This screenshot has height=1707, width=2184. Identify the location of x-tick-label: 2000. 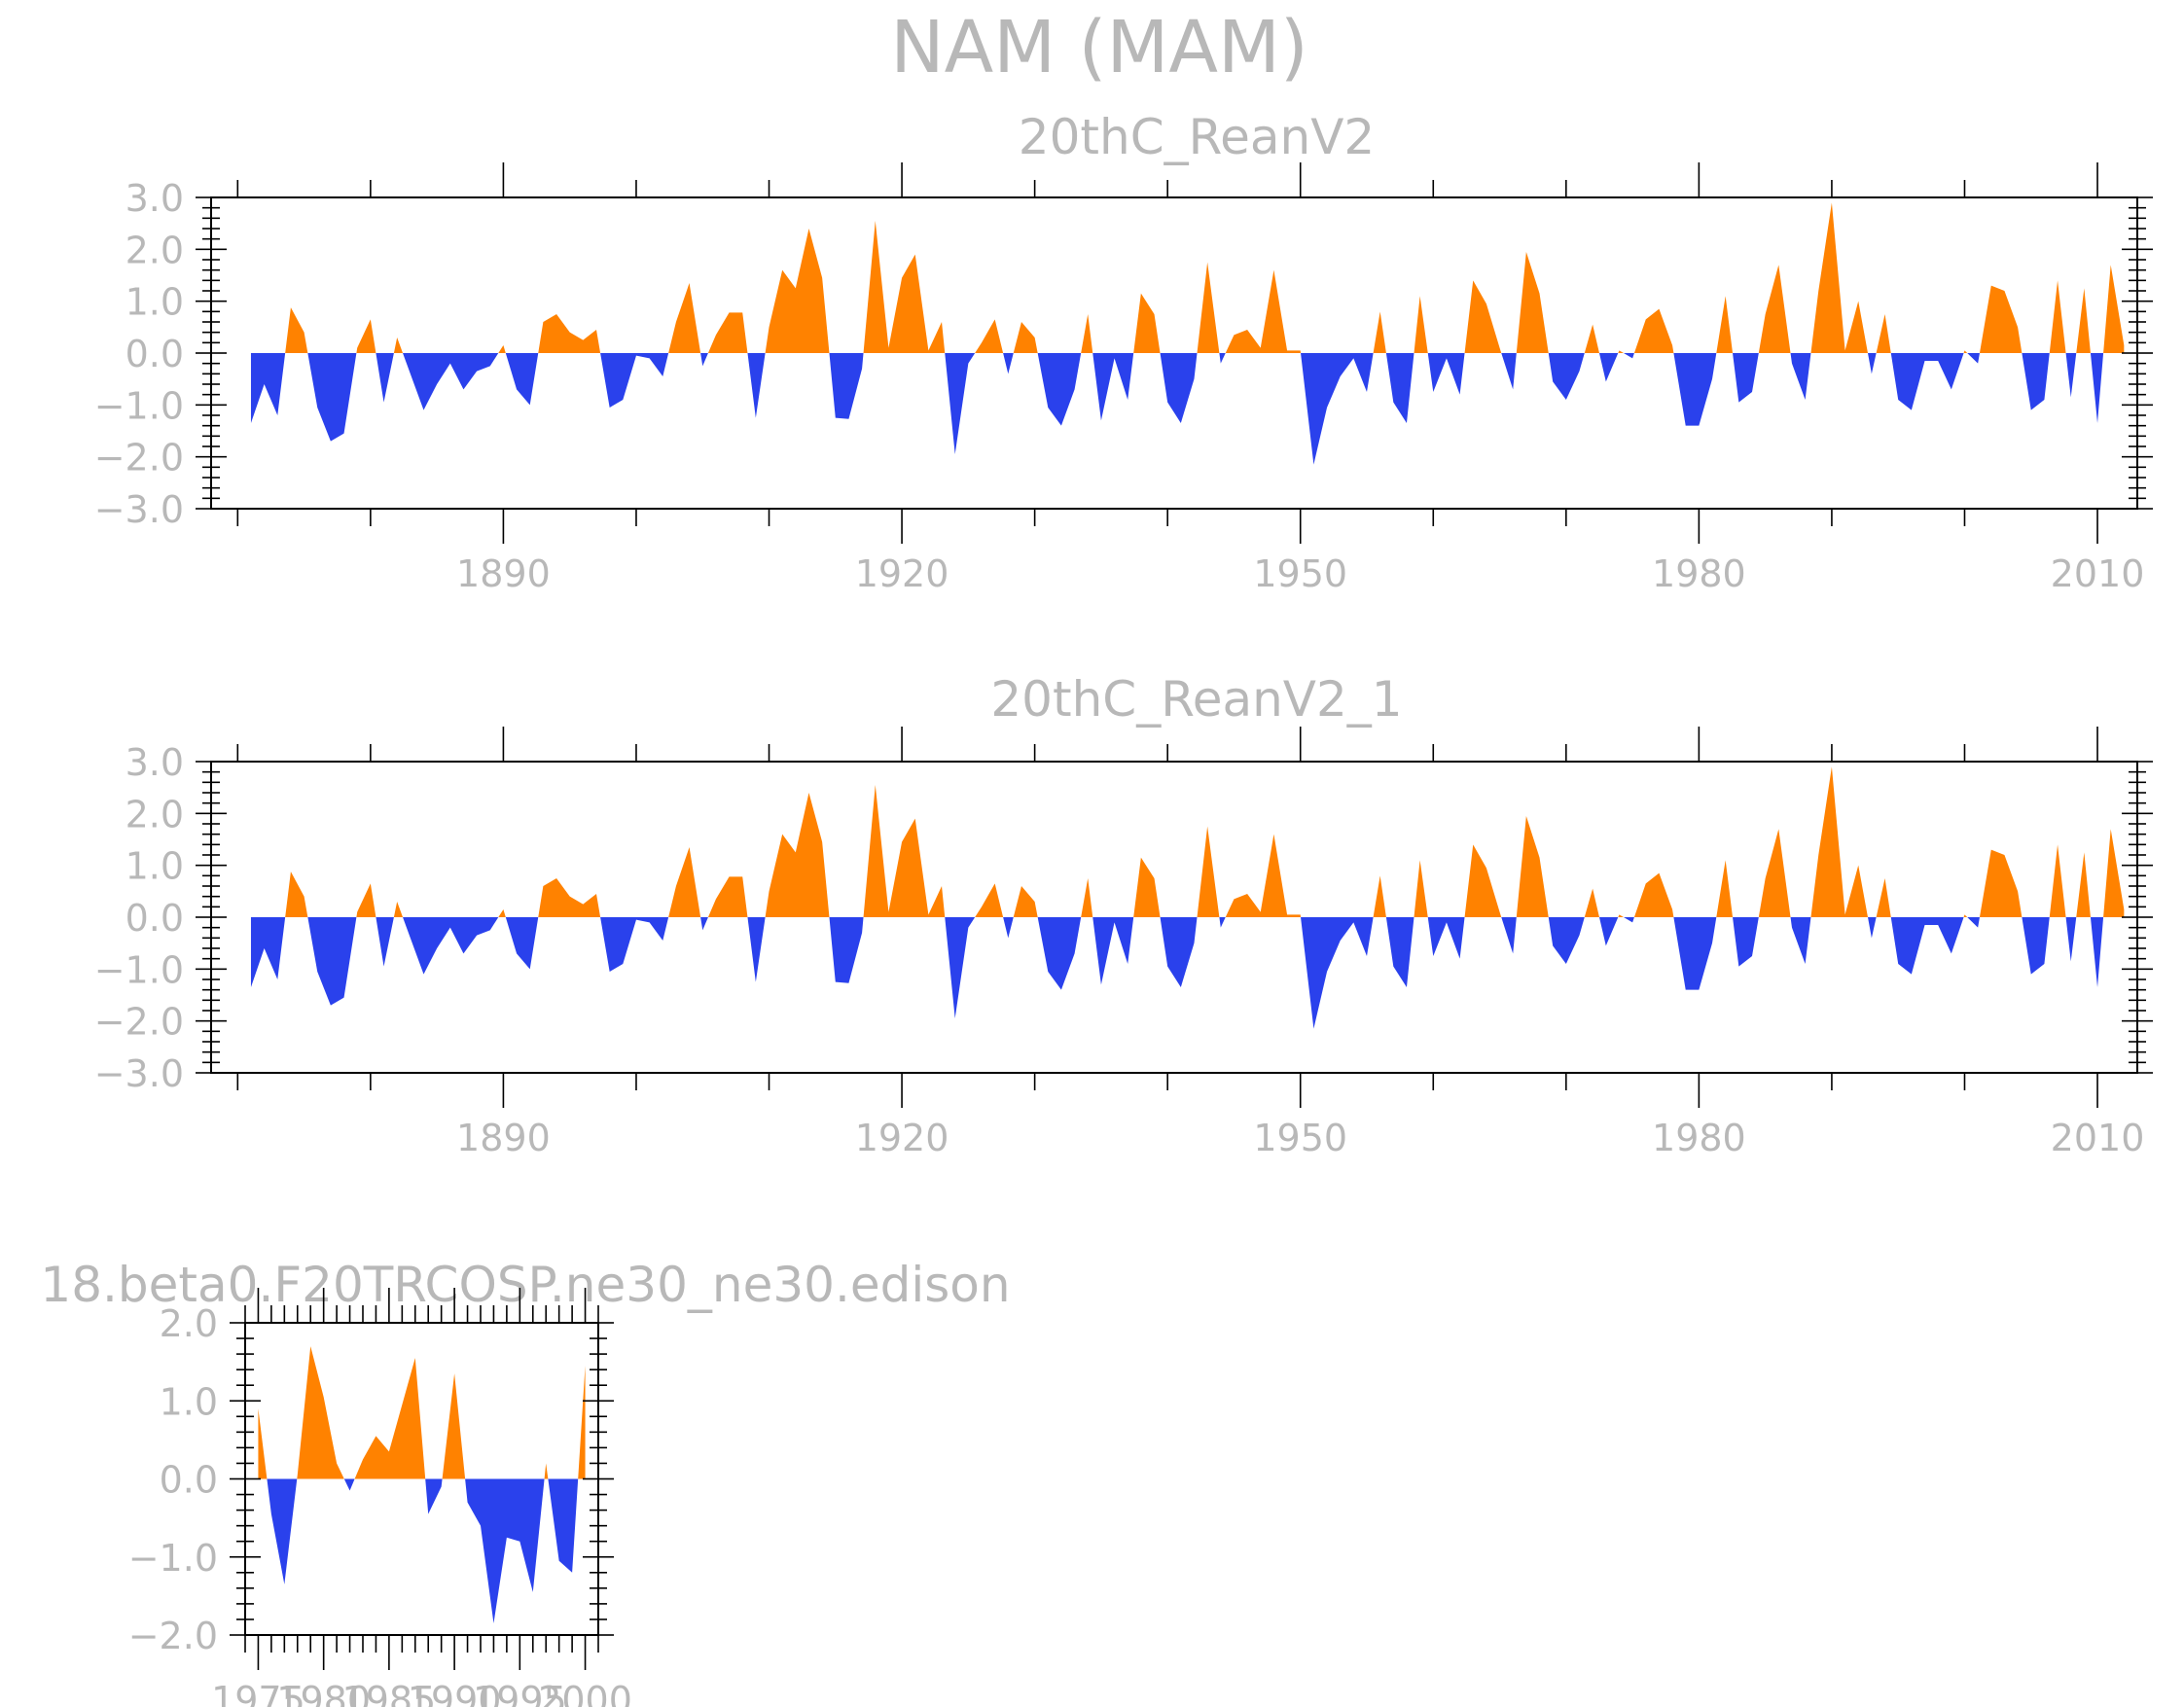
(585, 1693).